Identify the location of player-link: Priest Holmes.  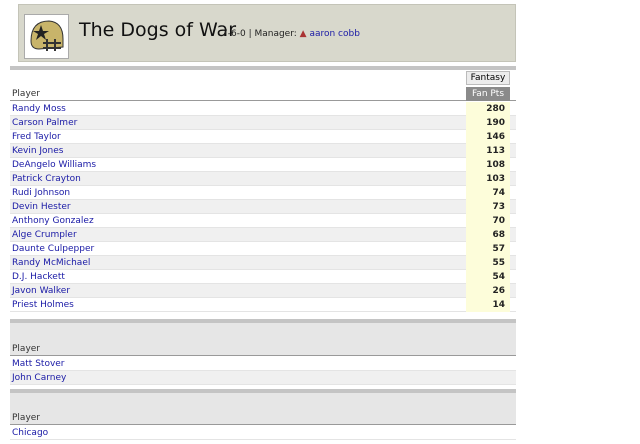
(43, 305).